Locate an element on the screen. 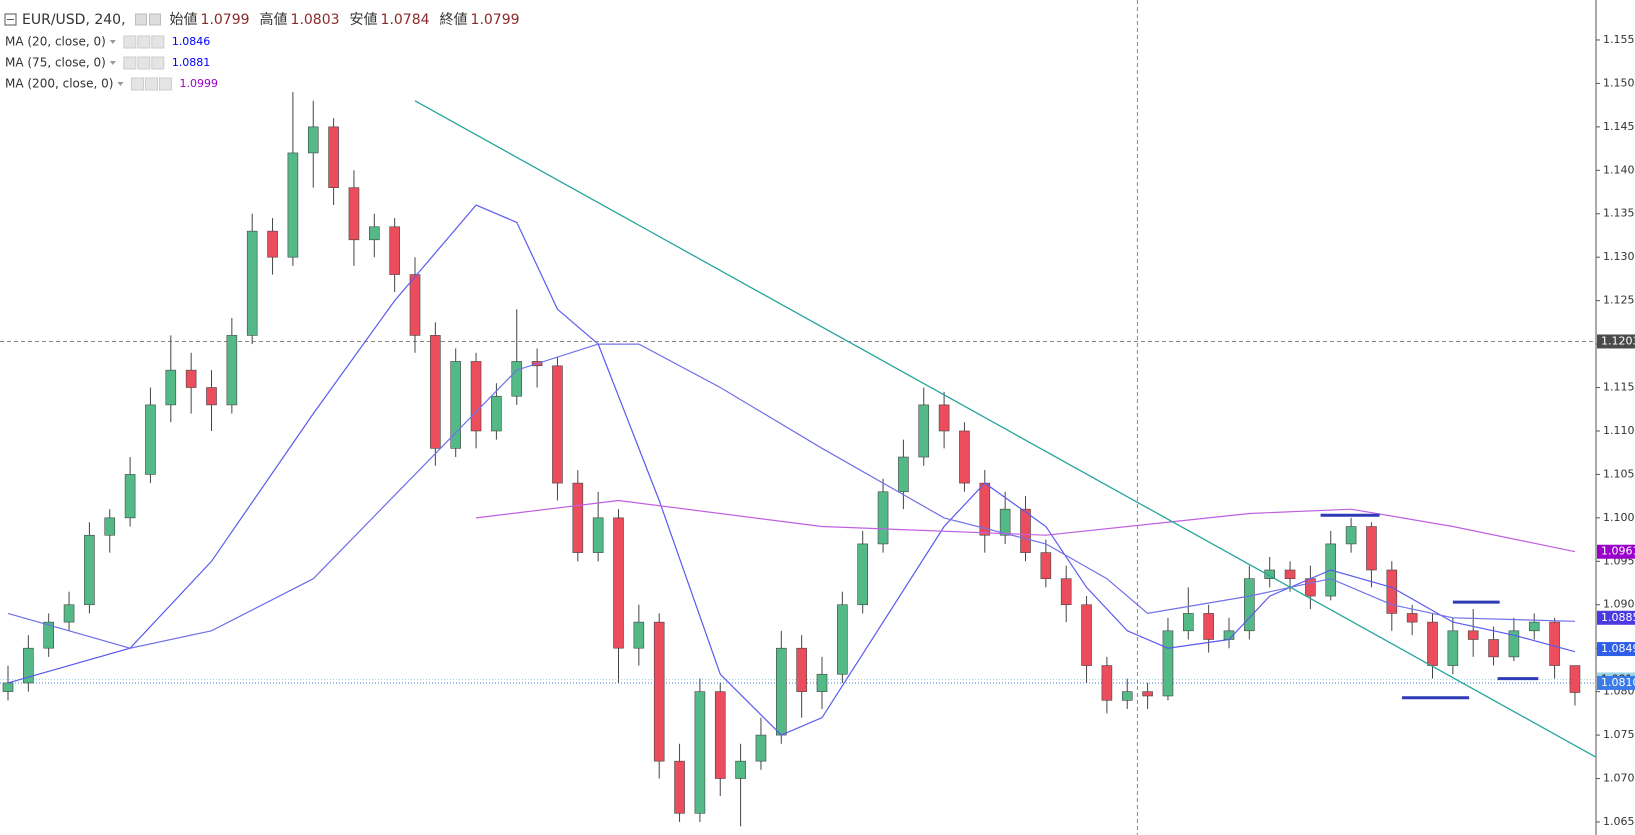 The width and height of the screenshot is (1635, 835). y-tick-label: 1.1250 is located at coordinates (1619, 300).